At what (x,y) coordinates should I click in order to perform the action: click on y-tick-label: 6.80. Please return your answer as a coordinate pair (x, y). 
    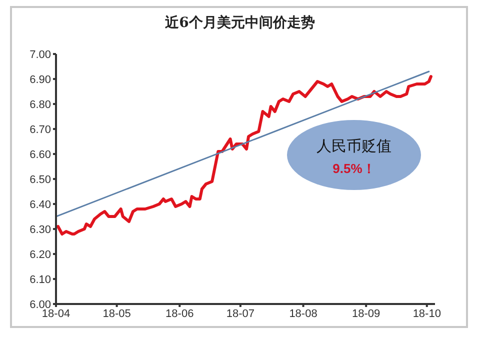
    Looking at the image, I should click on (40, 104).